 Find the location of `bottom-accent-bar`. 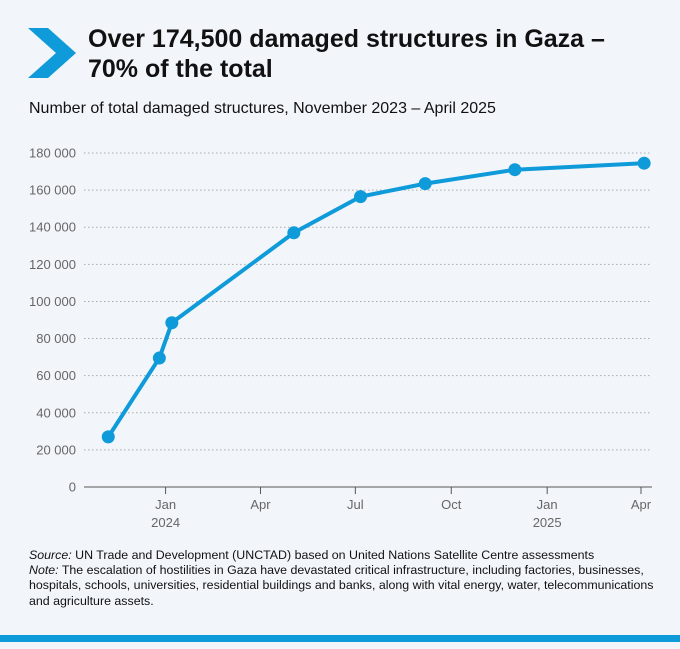

bottom-accent-bar is located at coordinates (340, 638).